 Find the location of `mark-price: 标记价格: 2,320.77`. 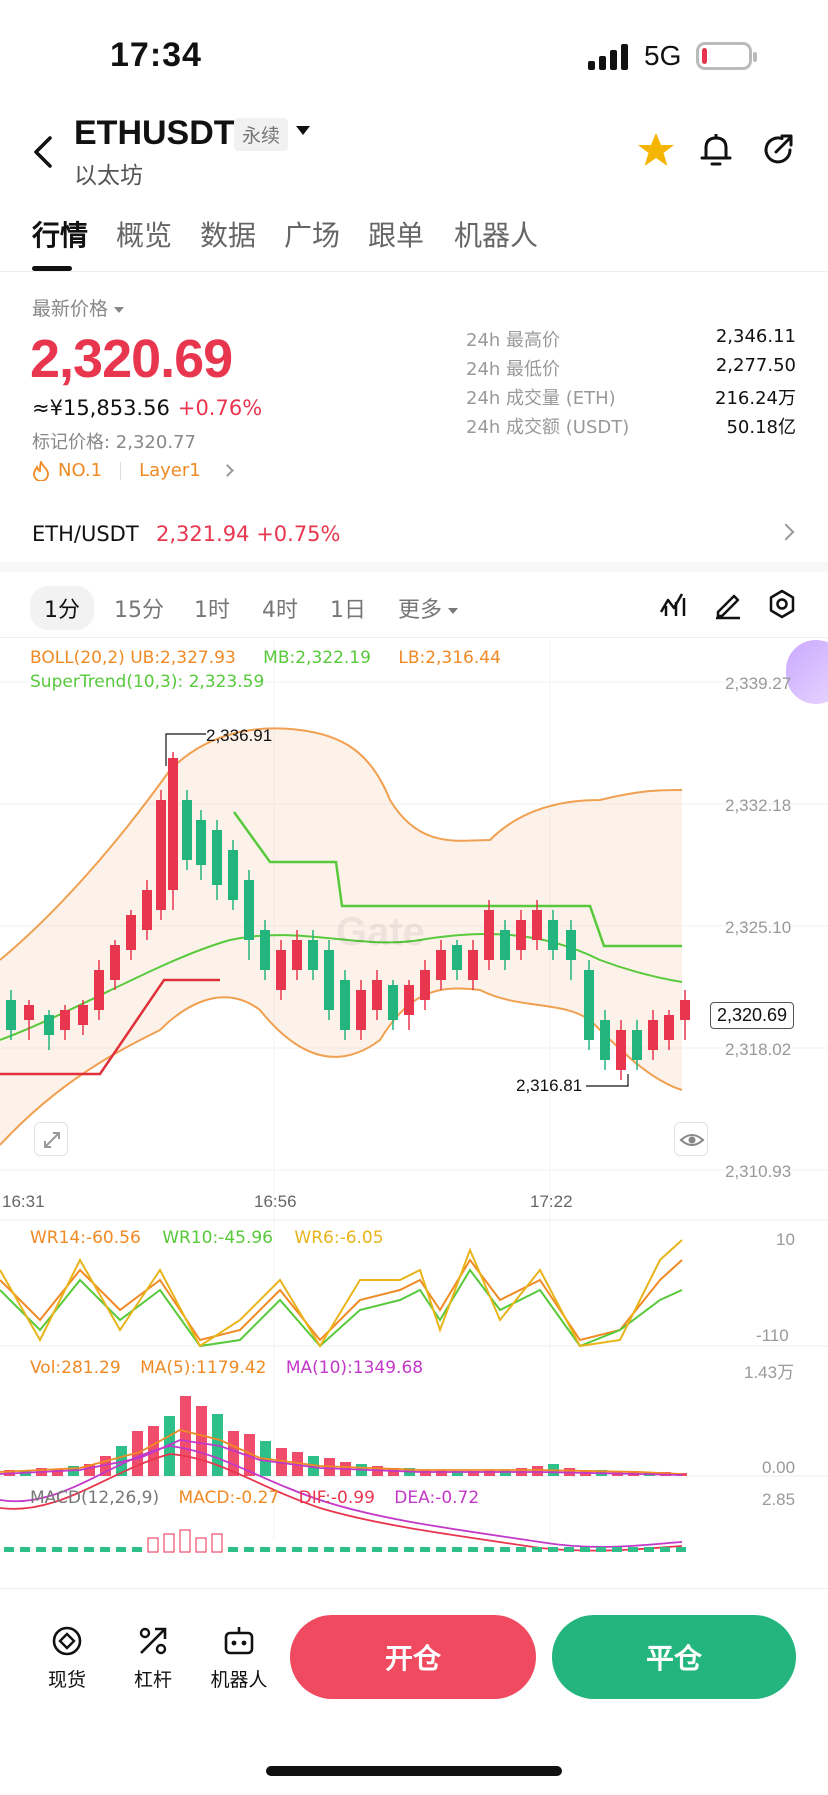

mark-price: 标记价格: 2,320.77 is located at coordinates (114, 442).